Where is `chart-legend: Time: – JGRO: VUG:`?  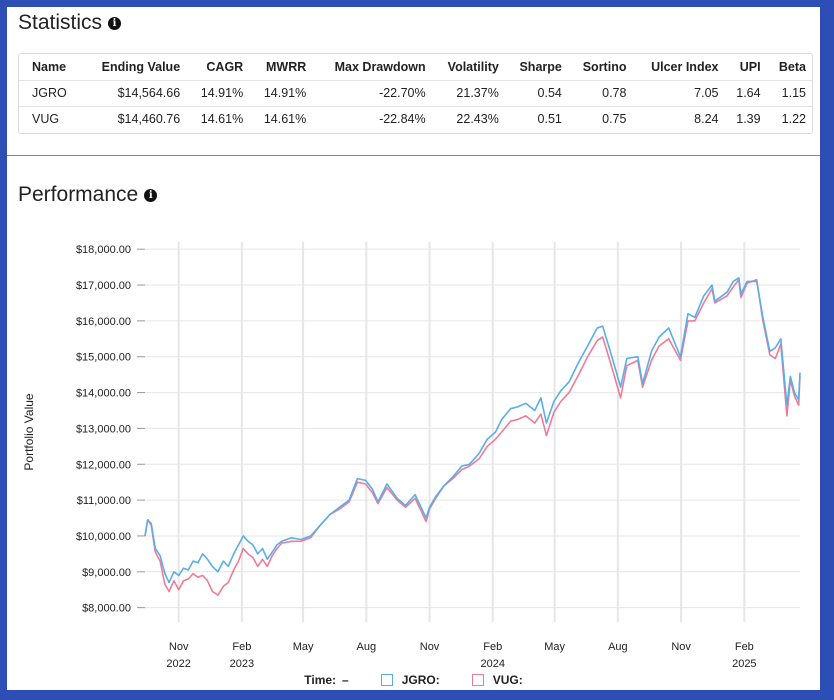 chart-legend: Time: – JGRO: VUG: is located at coordinates (413, 680).